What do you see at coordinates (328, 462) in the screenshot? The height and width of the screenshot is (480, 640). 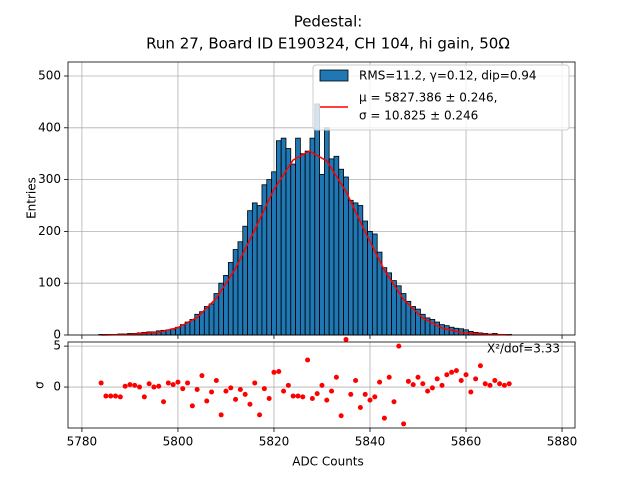 I see `x-axis-label: ADC Counts` at bounding box center [328, 462].